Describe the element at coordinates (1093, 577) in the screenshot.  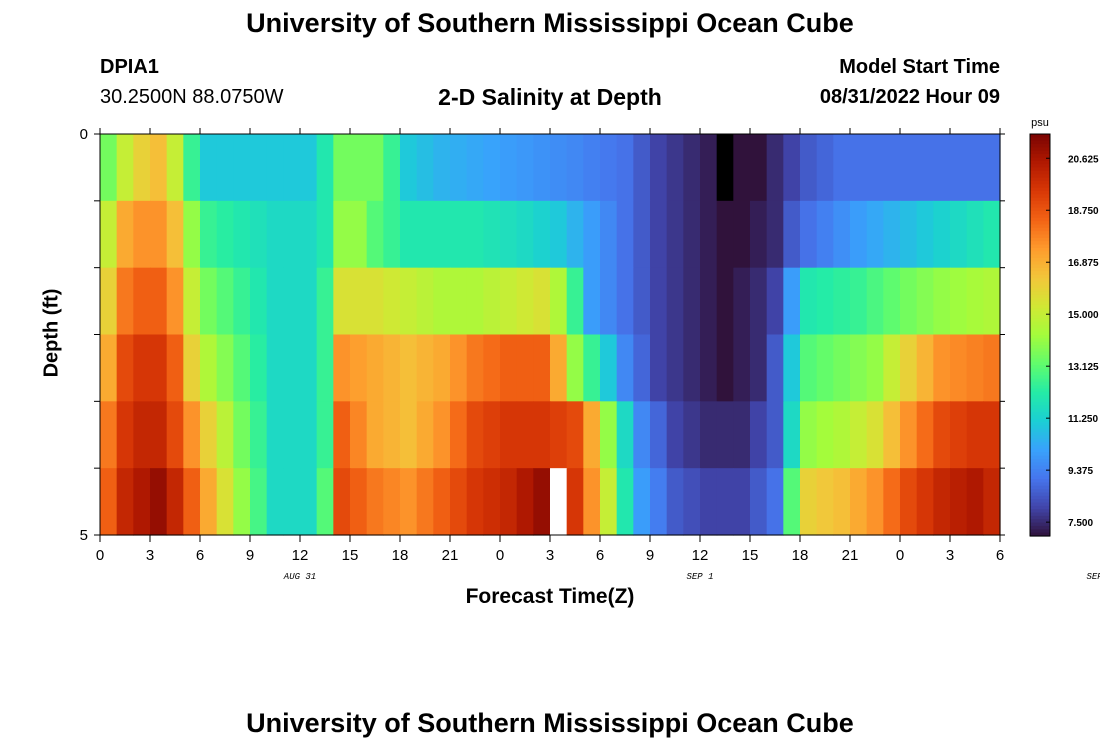
I see `day-label: SEP 2` at that location.